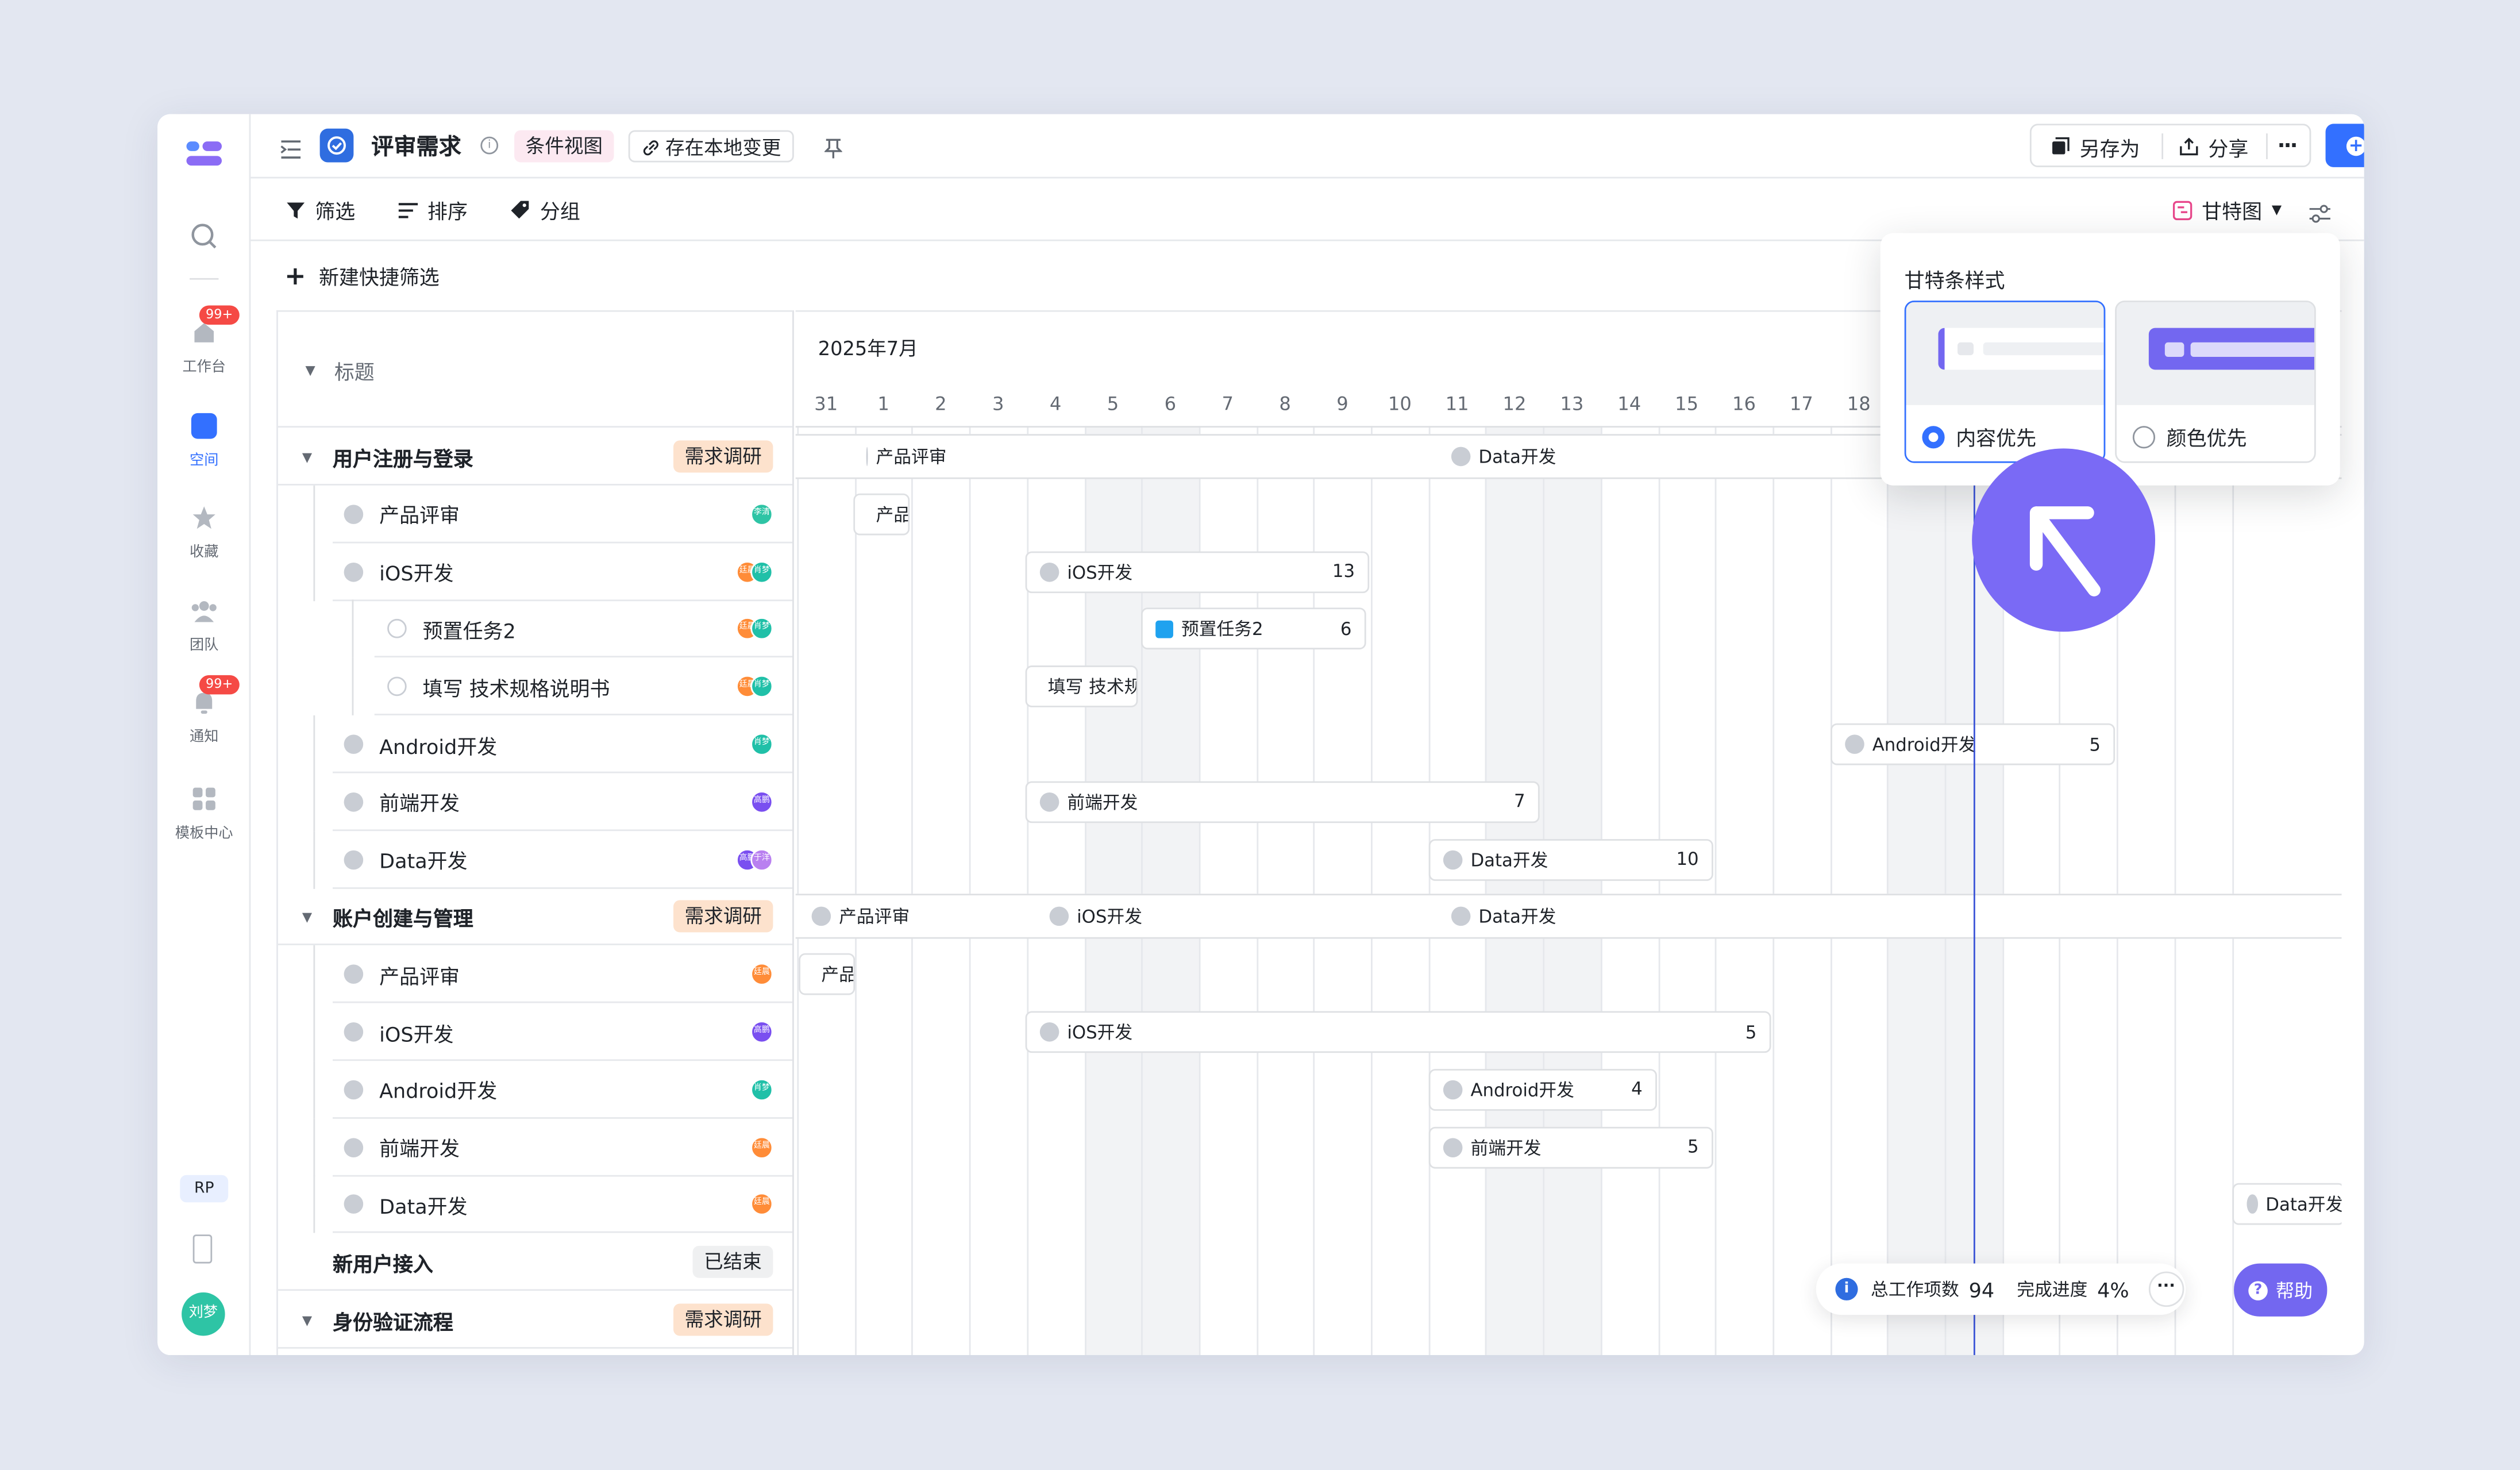  Describe the element at coordinates (204, 239) in the screenshot. I see `search-icon` at that location.